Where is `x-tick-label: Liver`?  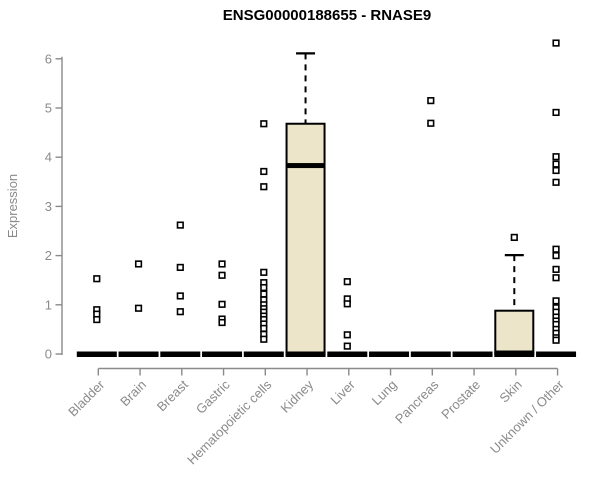
x-tick-label: Liver is located at coordinates (342, 392).